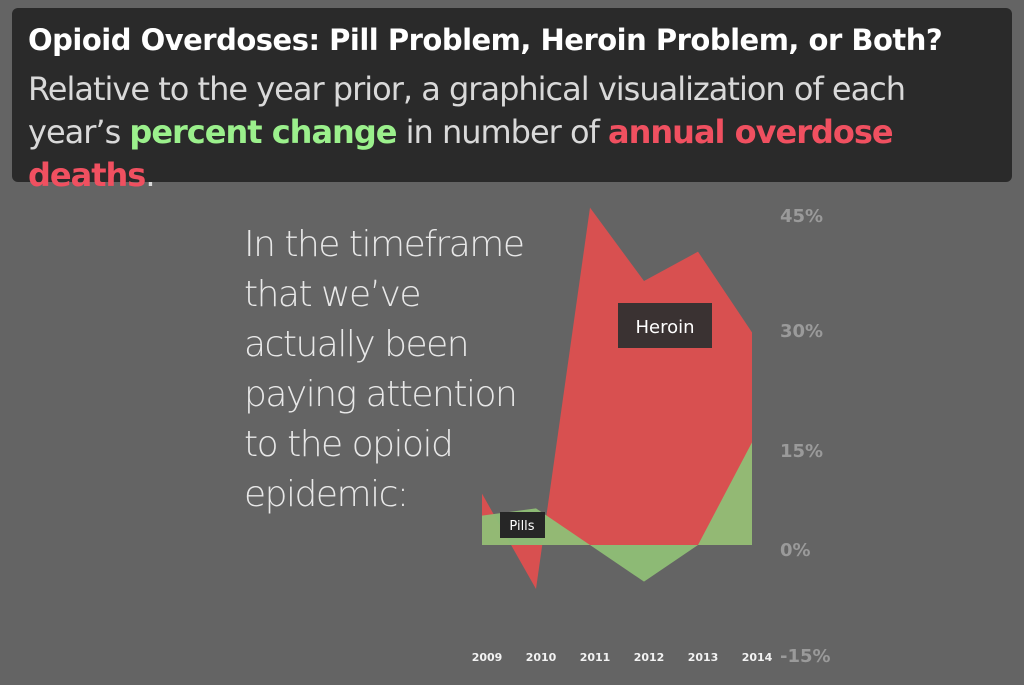 This screenshot has width=1024, height=685. What do you see at coordinates (795, 550) in the screenshot?
I see `y-tick-label: 0%` at bounding box center [795, 550].